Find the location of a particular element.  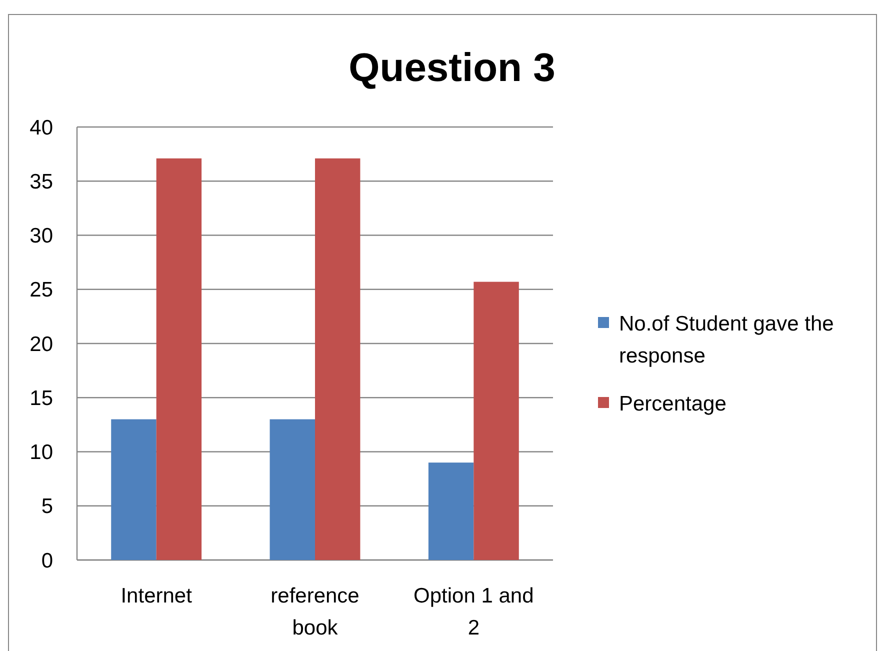

y-tick-label: 15 is located at coordinates (41, 398).